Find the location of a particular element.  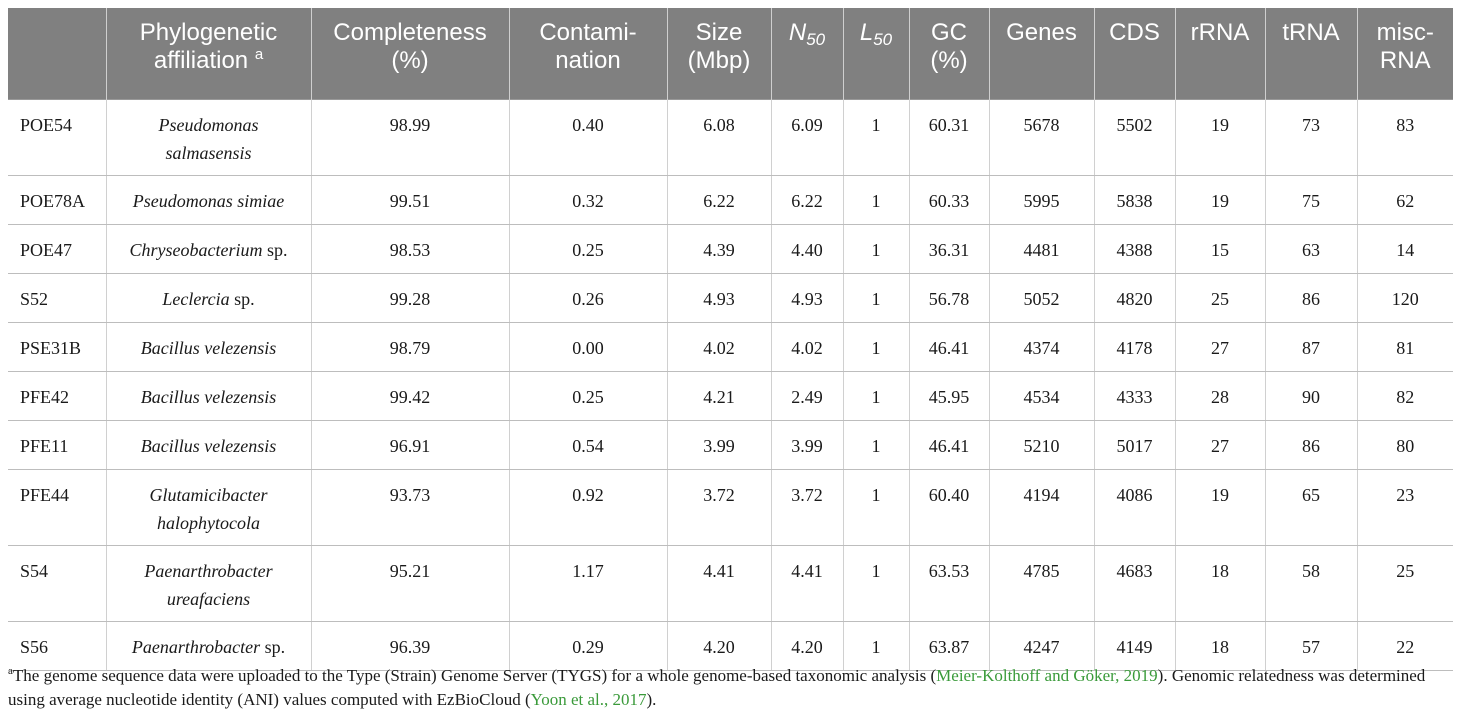

cell-n50: 6.09 is located at coordinates (807, 137).